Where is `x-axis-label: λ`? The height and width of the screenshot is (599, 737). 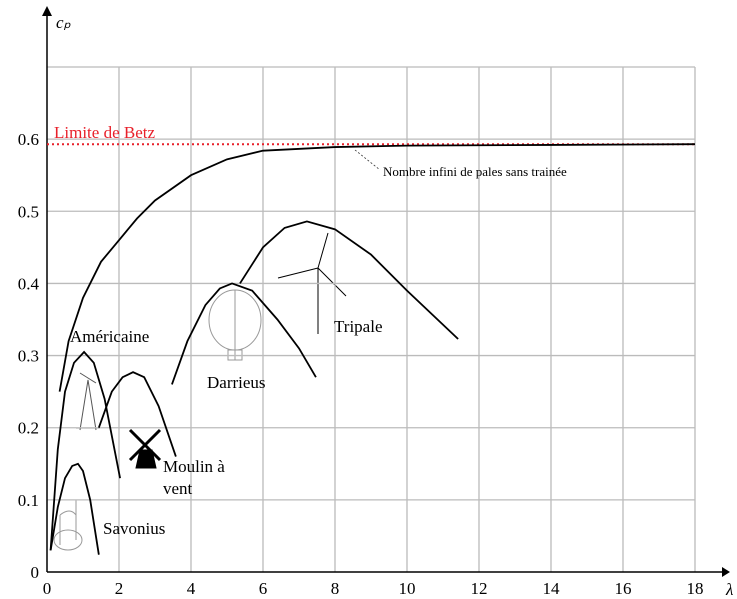 x-axis-label: λ is located at coordinates (729, 589).